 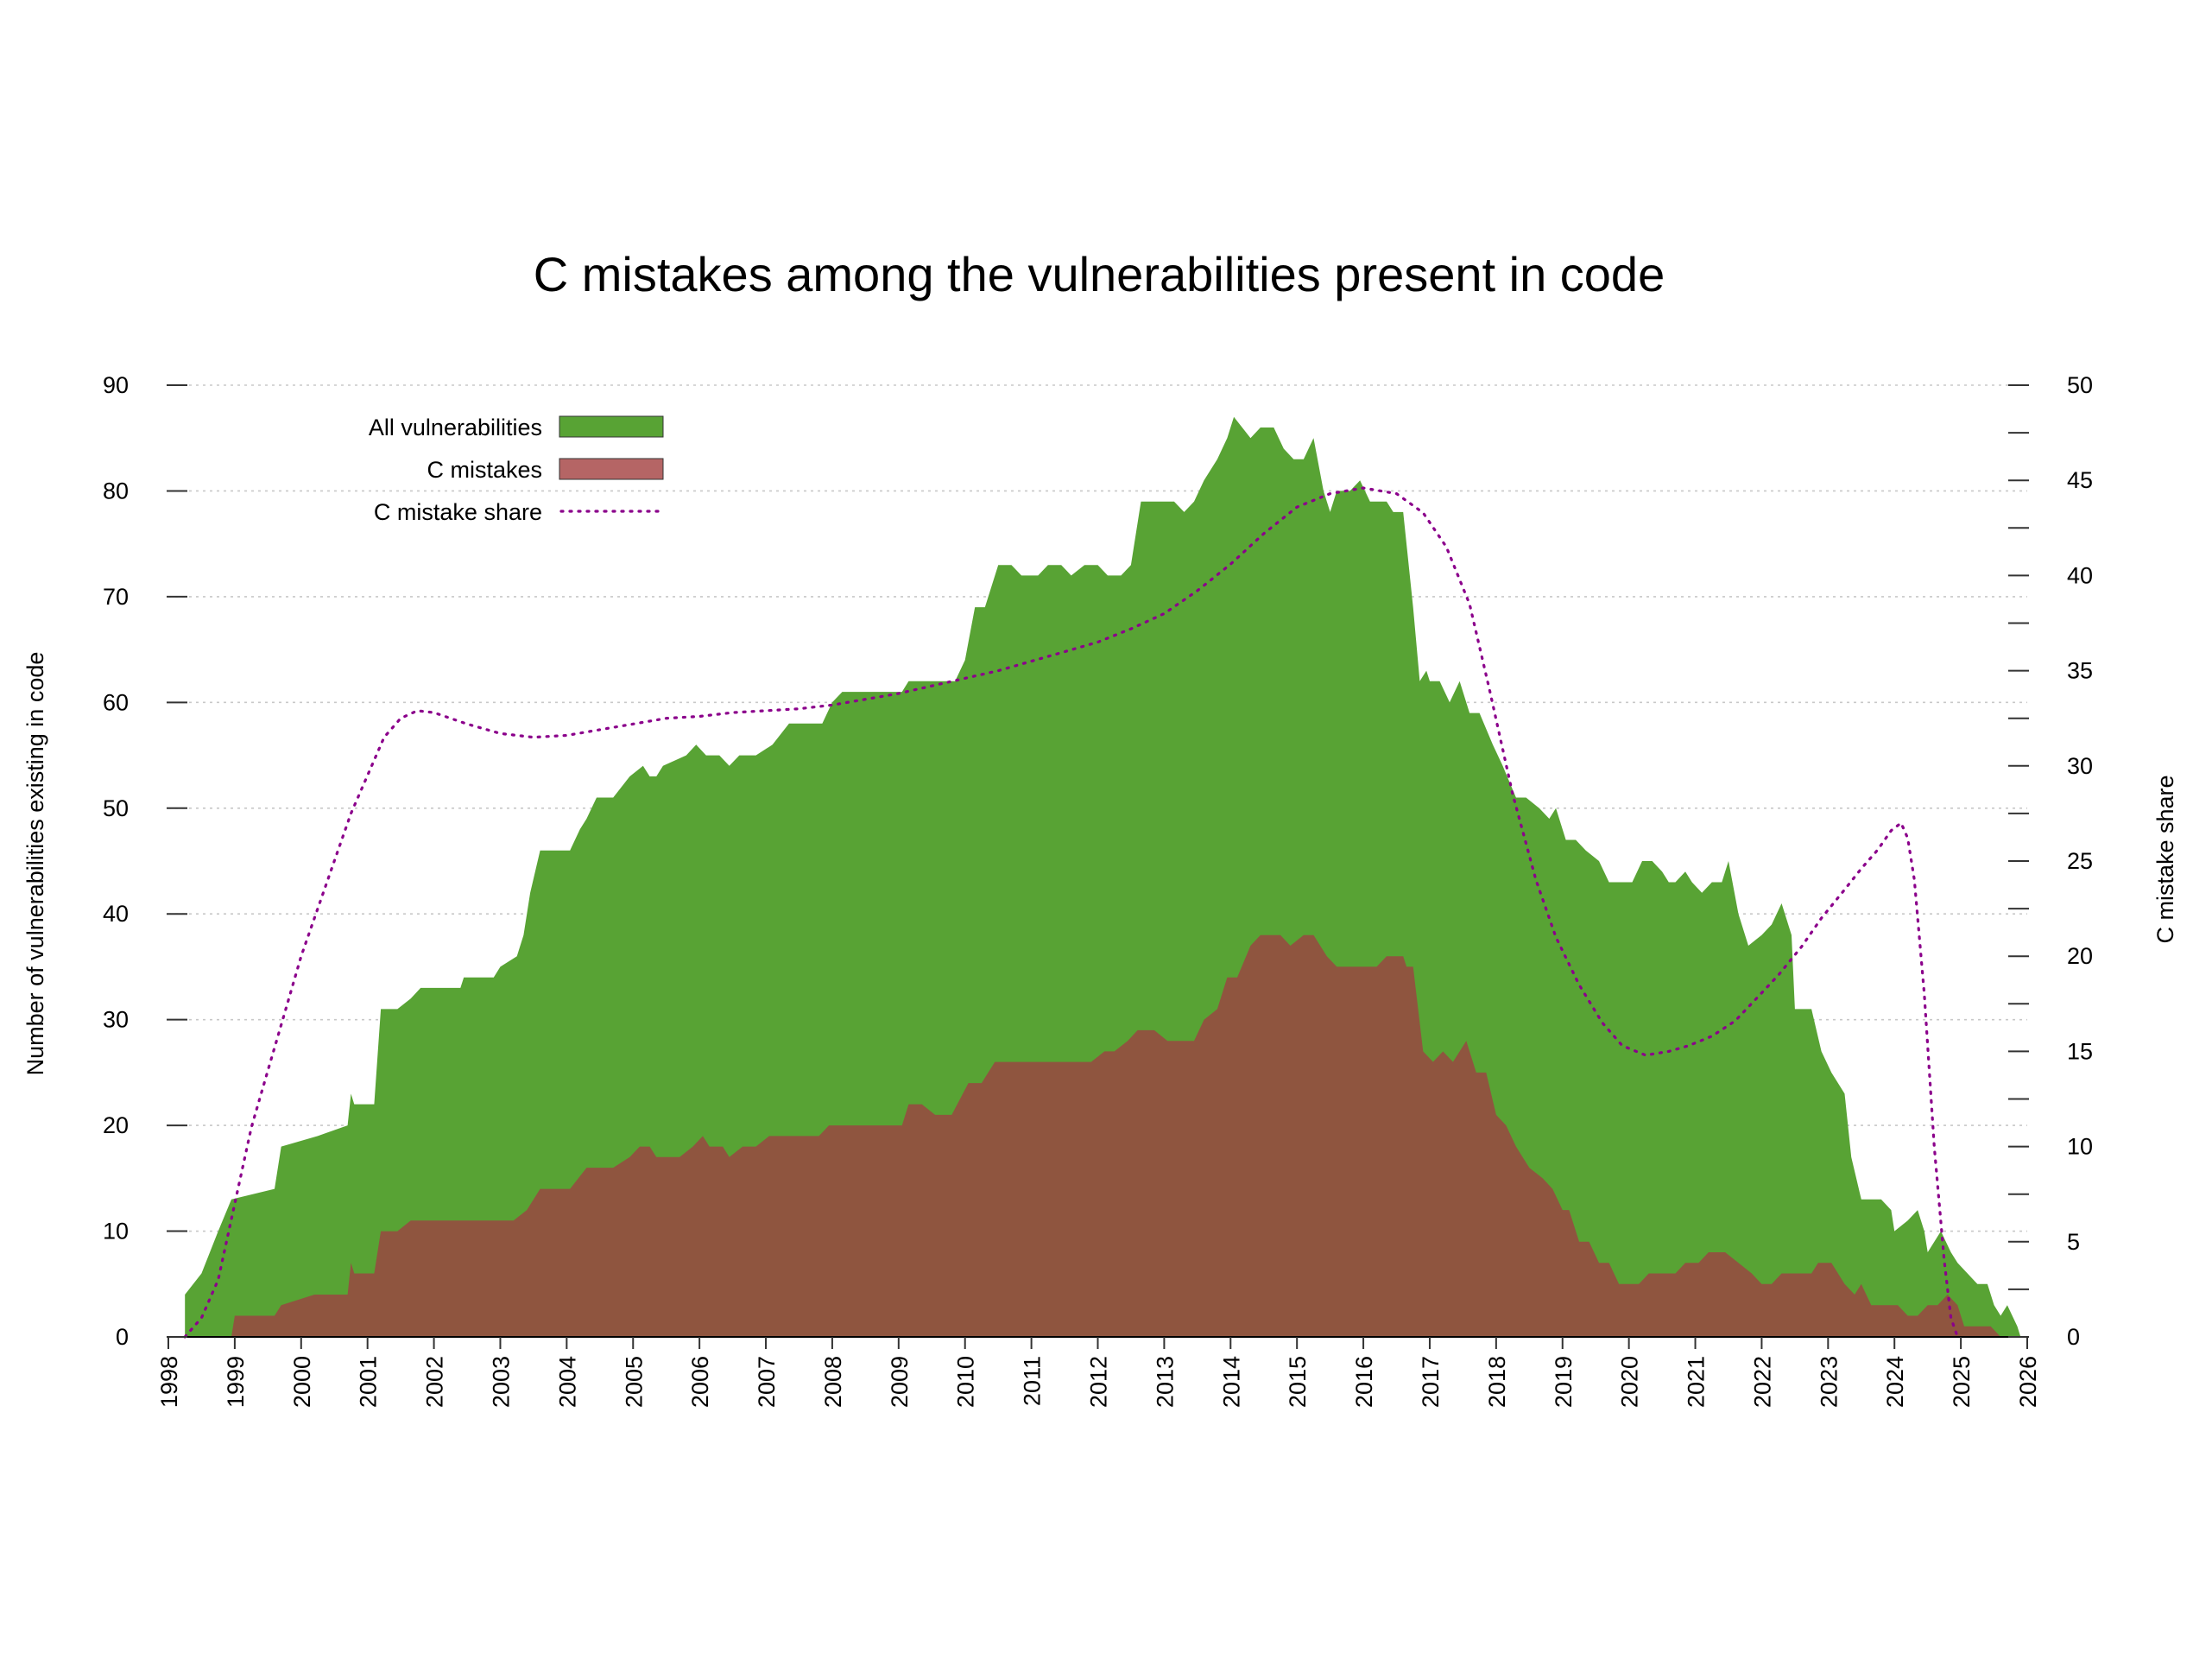 I want to click on x-tick-label-1998: 1998, so click(x=169, y=1382).